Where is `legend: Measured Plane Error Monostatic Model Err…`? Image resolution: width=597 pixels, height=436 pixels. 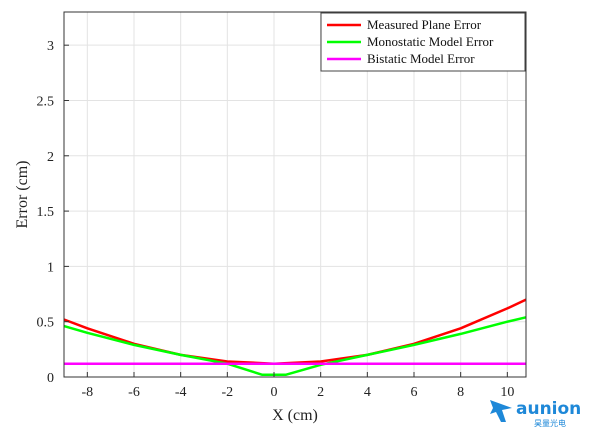 legend: Measured Plane Error Monostatic Model Err… is located at coordinates (423, 42).